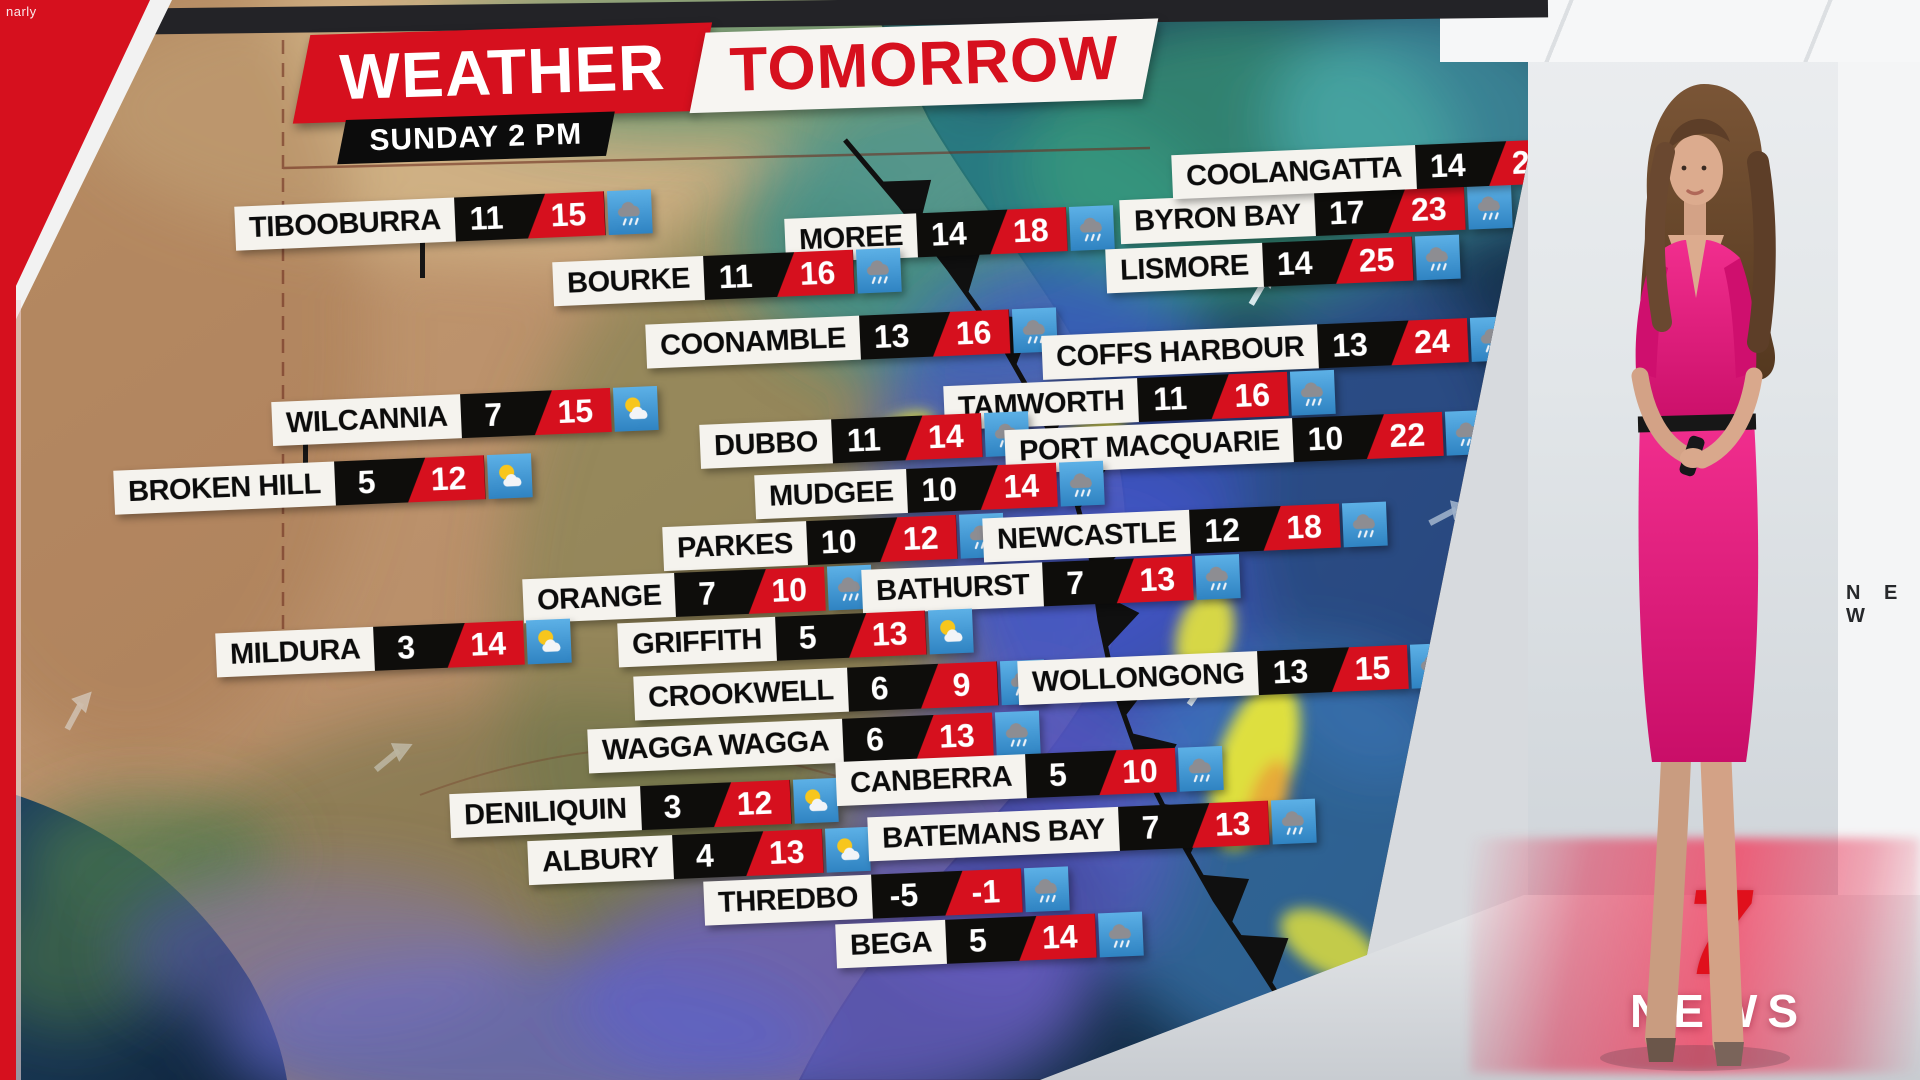 This screenshot has width=1920, height=1080. Describe the element at coordinates (1237, 674) in the screenshot. I see `station-label: WOLLONGONG 13 15` at that location.